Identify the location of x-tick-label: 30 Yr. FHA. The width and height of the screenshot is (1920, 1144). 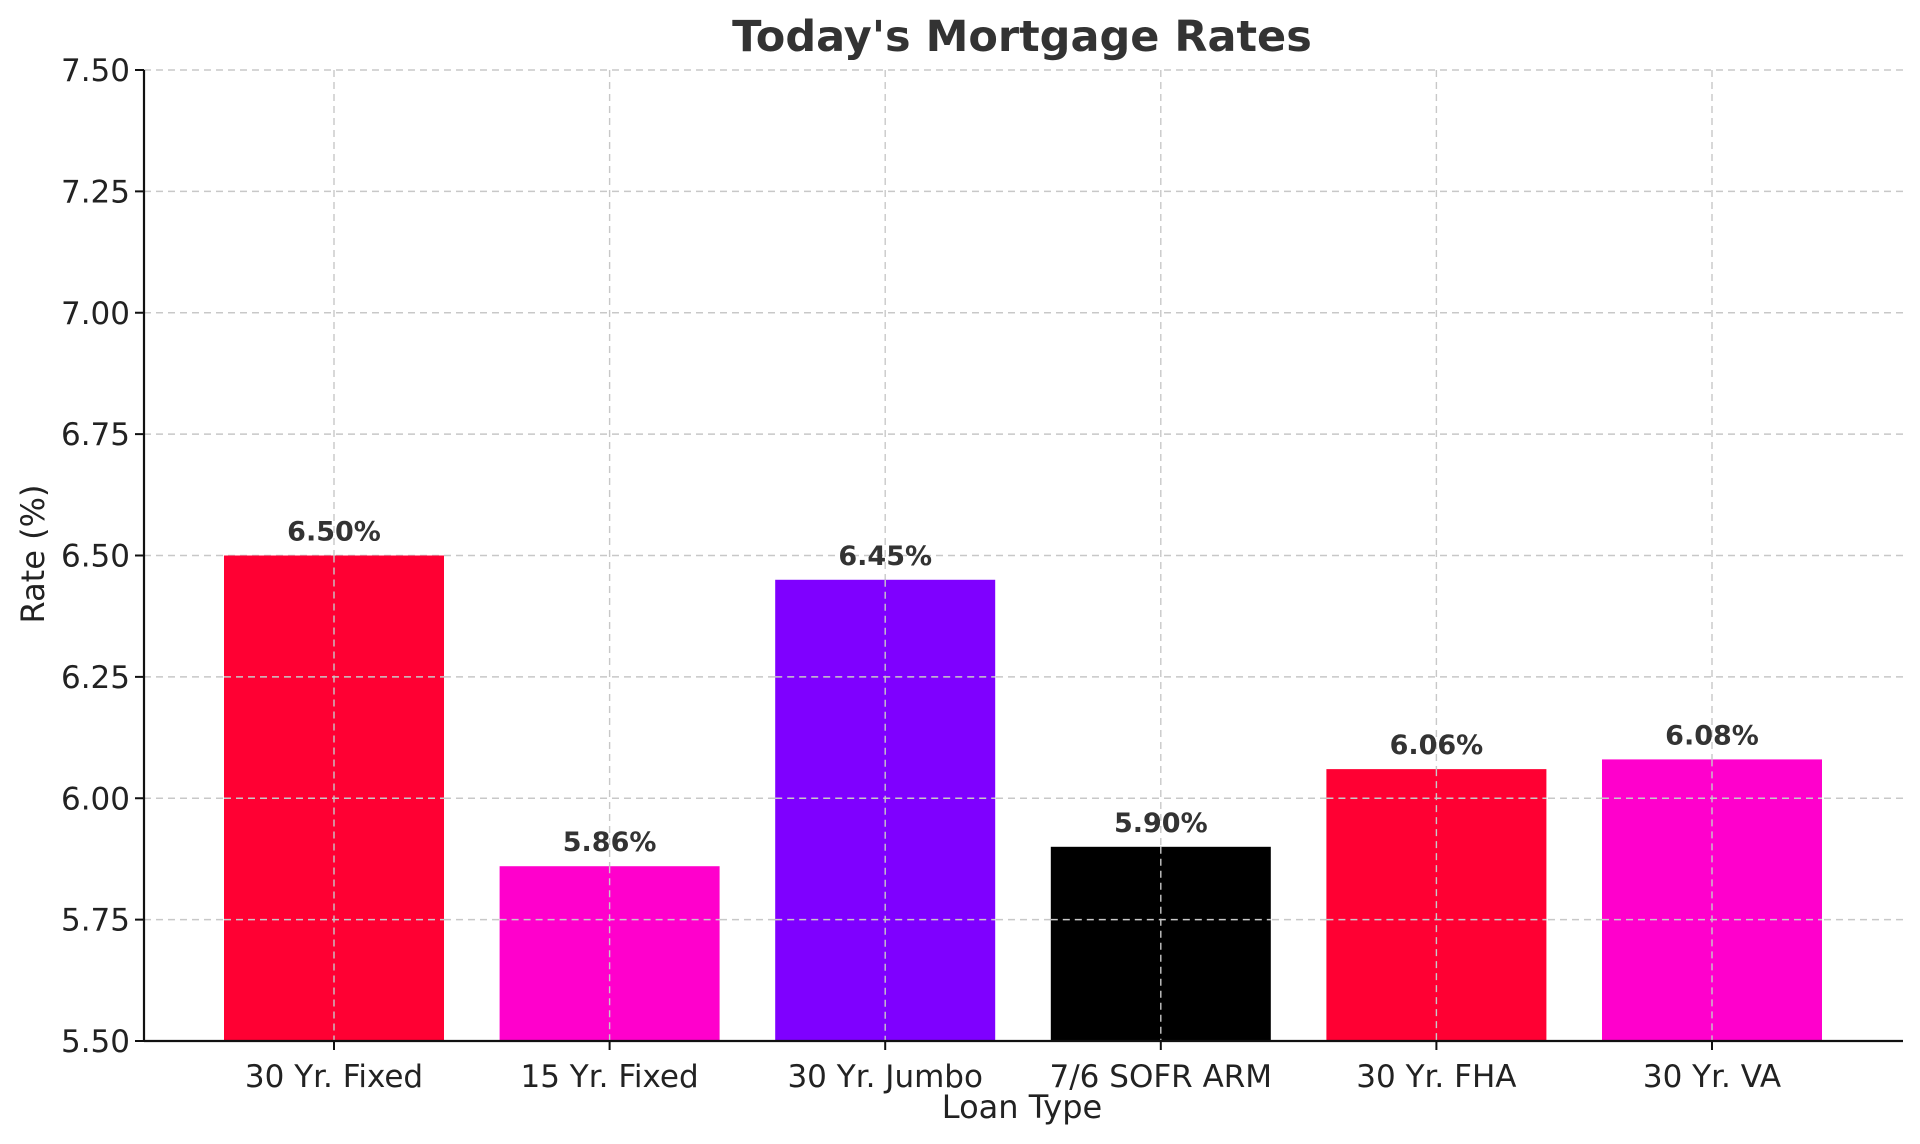
(1436, 1077).